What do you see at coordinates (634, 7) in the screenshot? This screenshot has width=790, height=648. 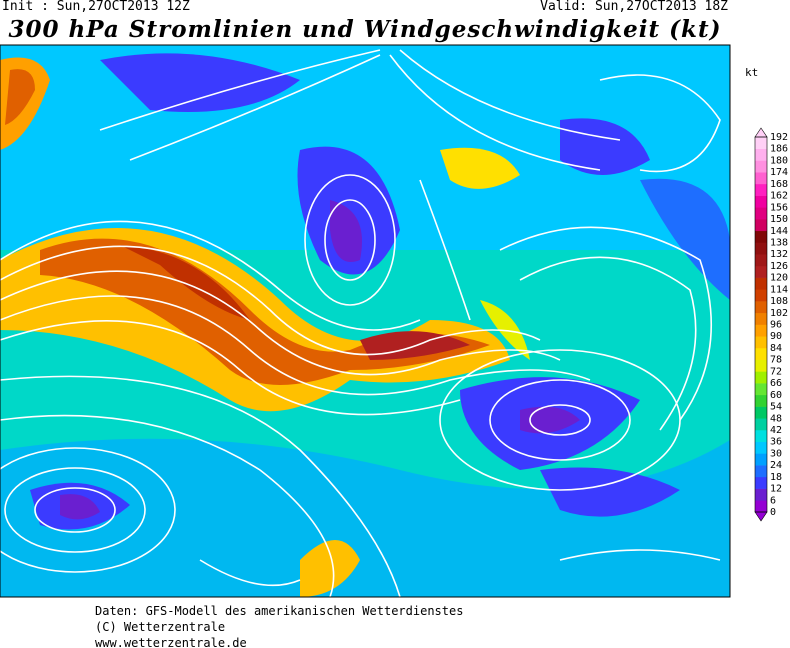 I see `valid-time: Valid: Sun,27OCT2013 18Z` at bounding box center [634, 7].